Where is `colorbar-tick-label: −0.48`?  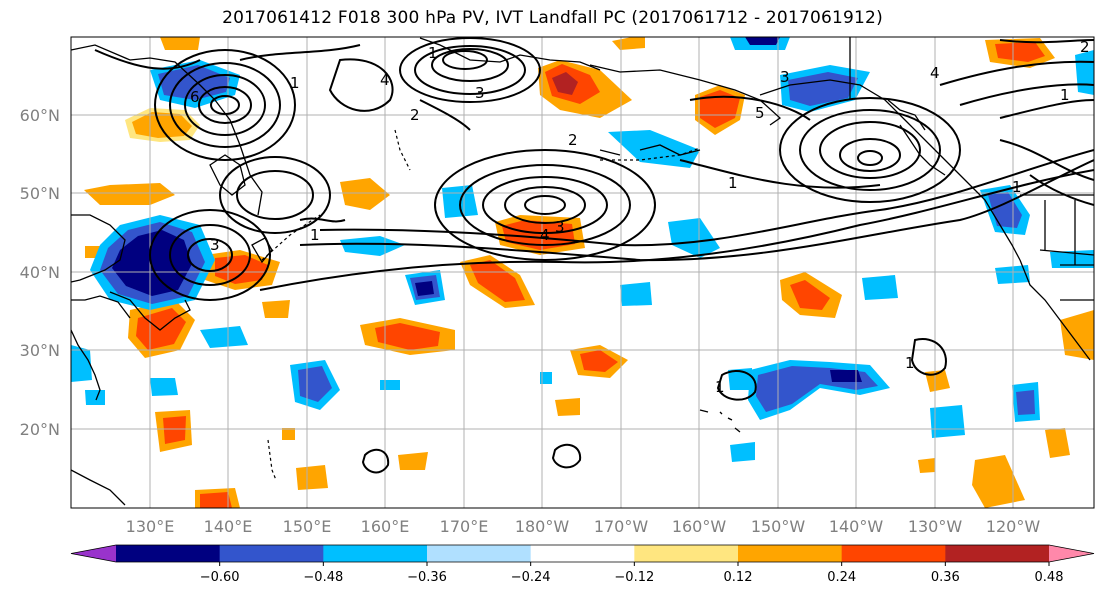
colorbar-tick-label: −0.48 is located at coordinates (323, 577).